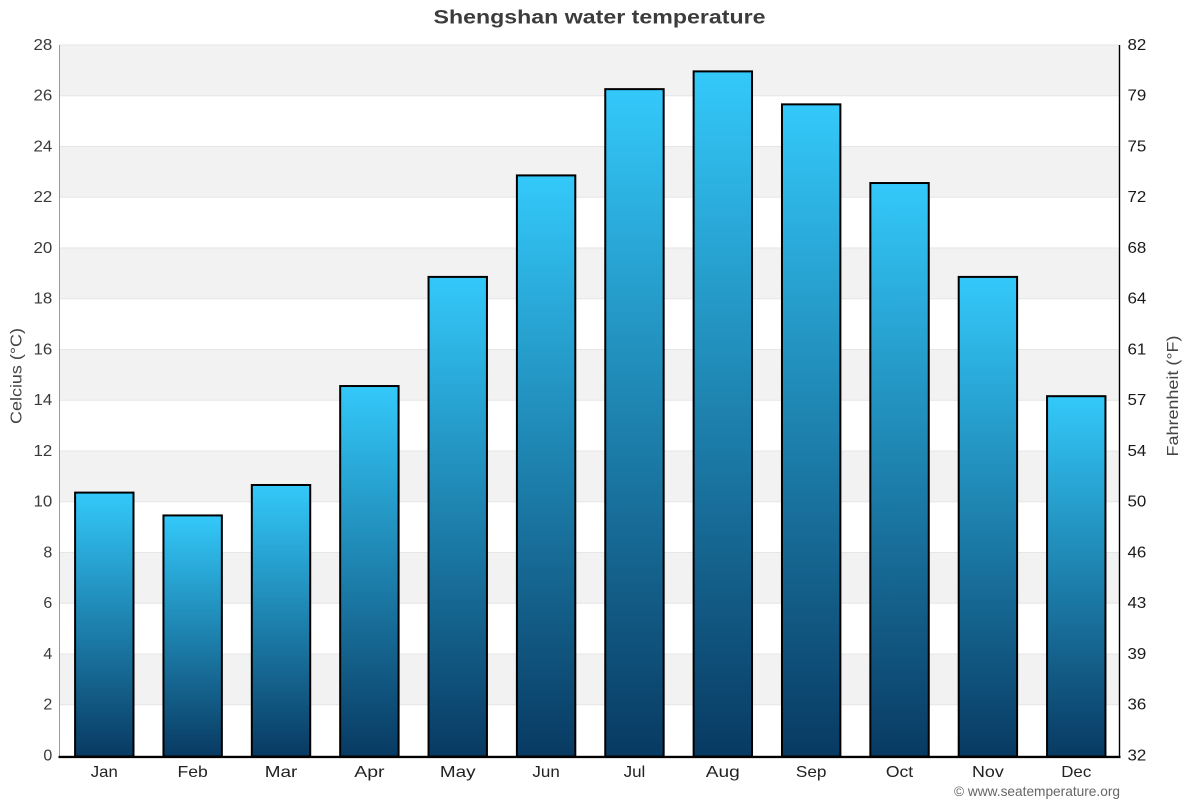 The width and height of the screenshot is (1200, 805). What do you see at coordinates (1137, 603) in the screenshot?
I see `svg-text: 43` at bounding box center [1137, 603].